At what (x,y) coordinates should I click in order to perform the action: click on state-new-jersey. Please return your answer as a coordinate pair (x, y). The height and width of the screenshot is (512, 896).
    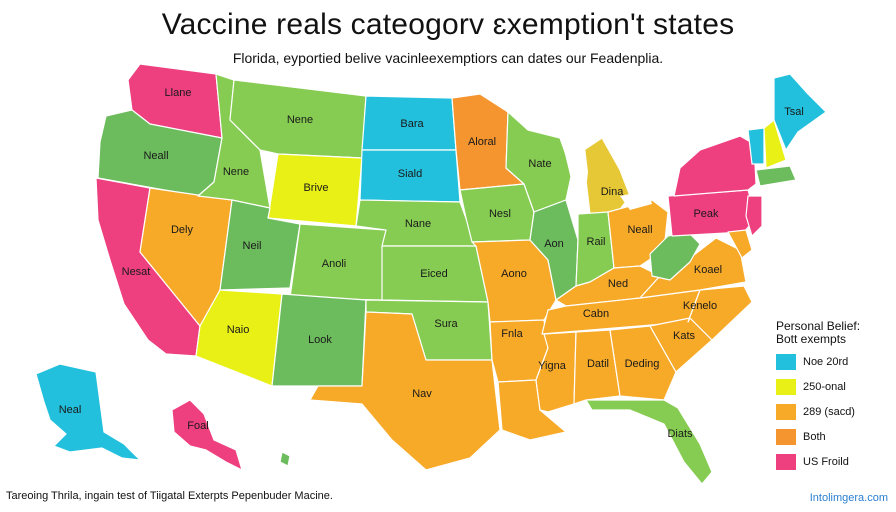
    Looking at the image, I should click on (754, 216).